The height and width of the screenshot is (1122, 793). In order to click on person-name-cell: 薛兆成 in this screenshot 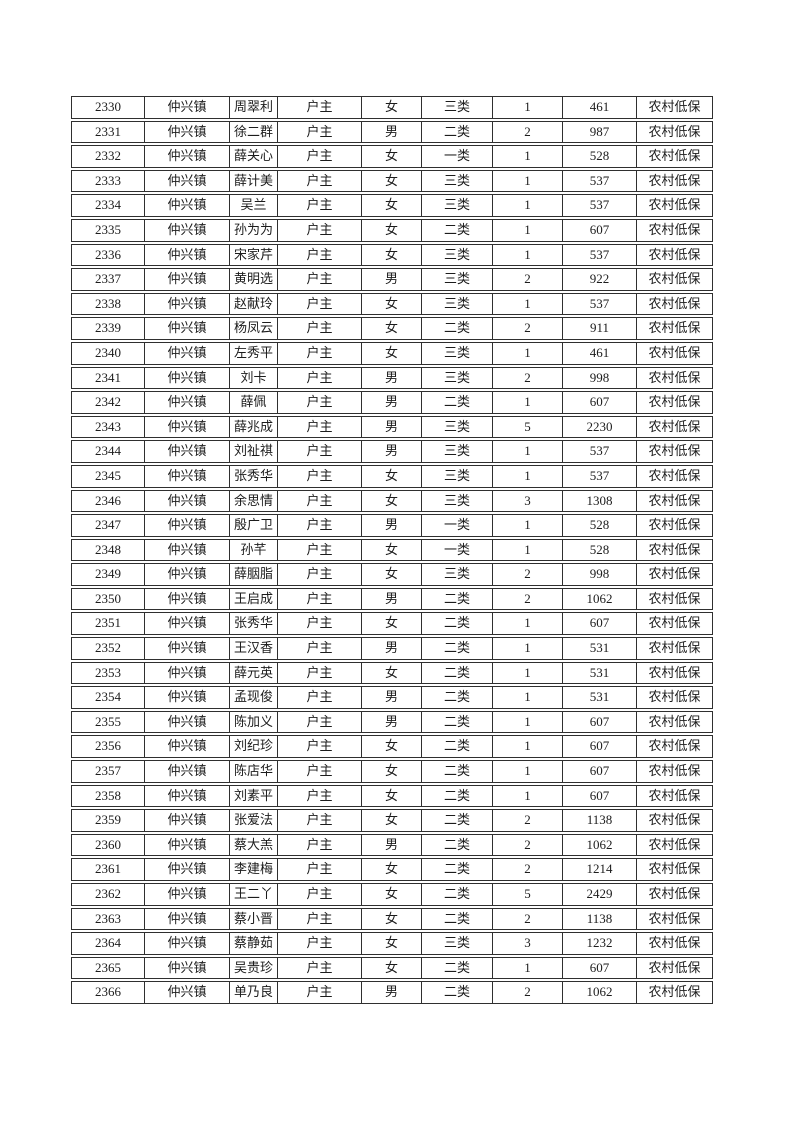, I will do `click(254, 427)`.